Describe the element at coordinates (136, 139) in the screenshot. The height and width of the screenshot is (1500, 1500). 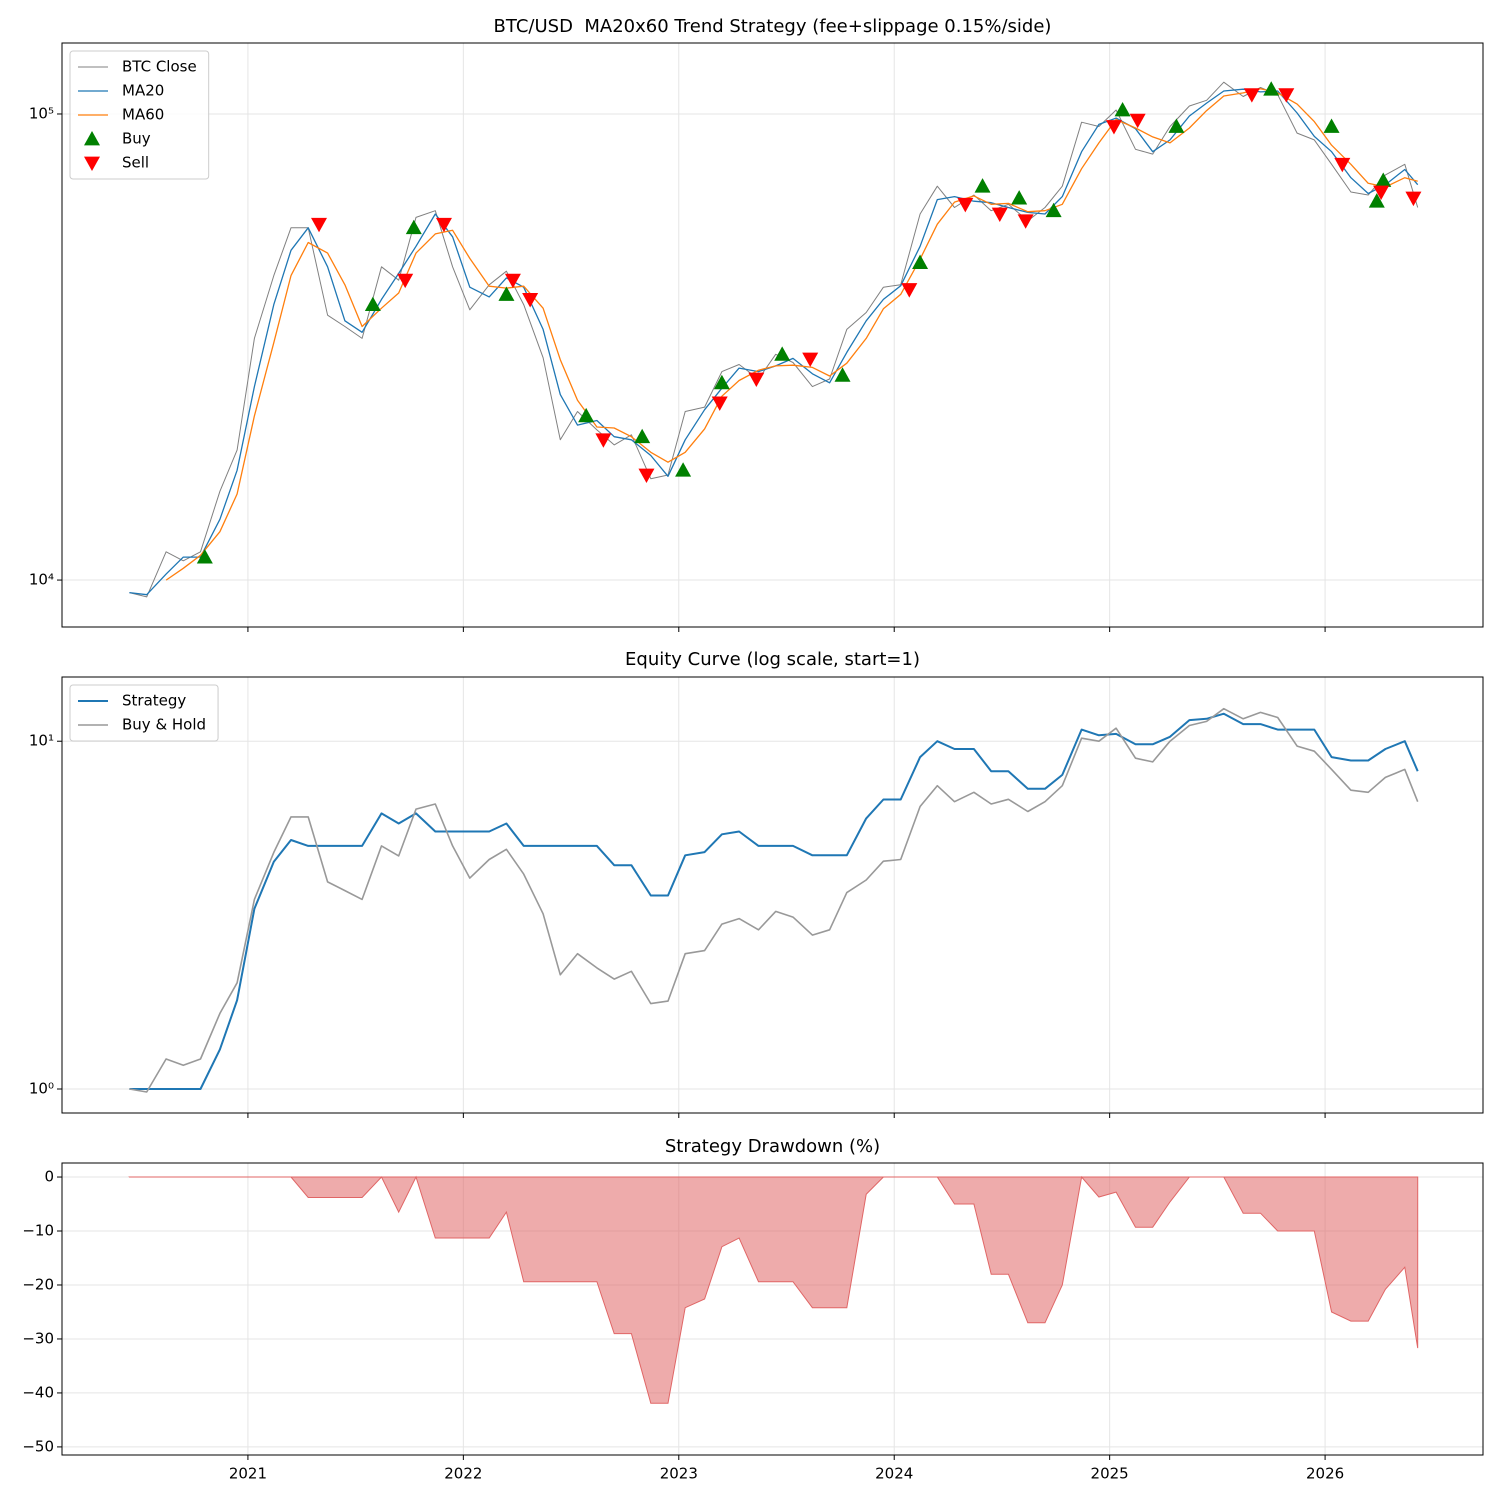
I see `legend-label: Buy` at that location.